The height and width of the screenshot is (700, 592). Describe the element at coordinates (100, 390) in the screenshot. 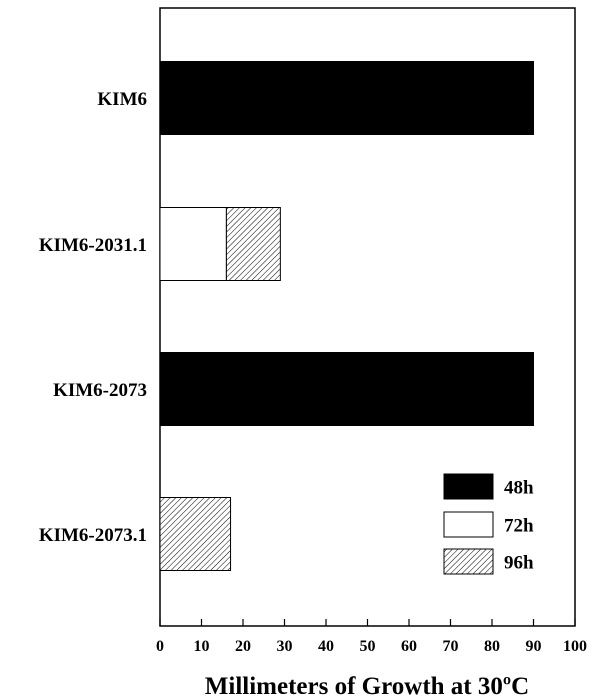

I see `category-label: KIM6-2073` at that location.